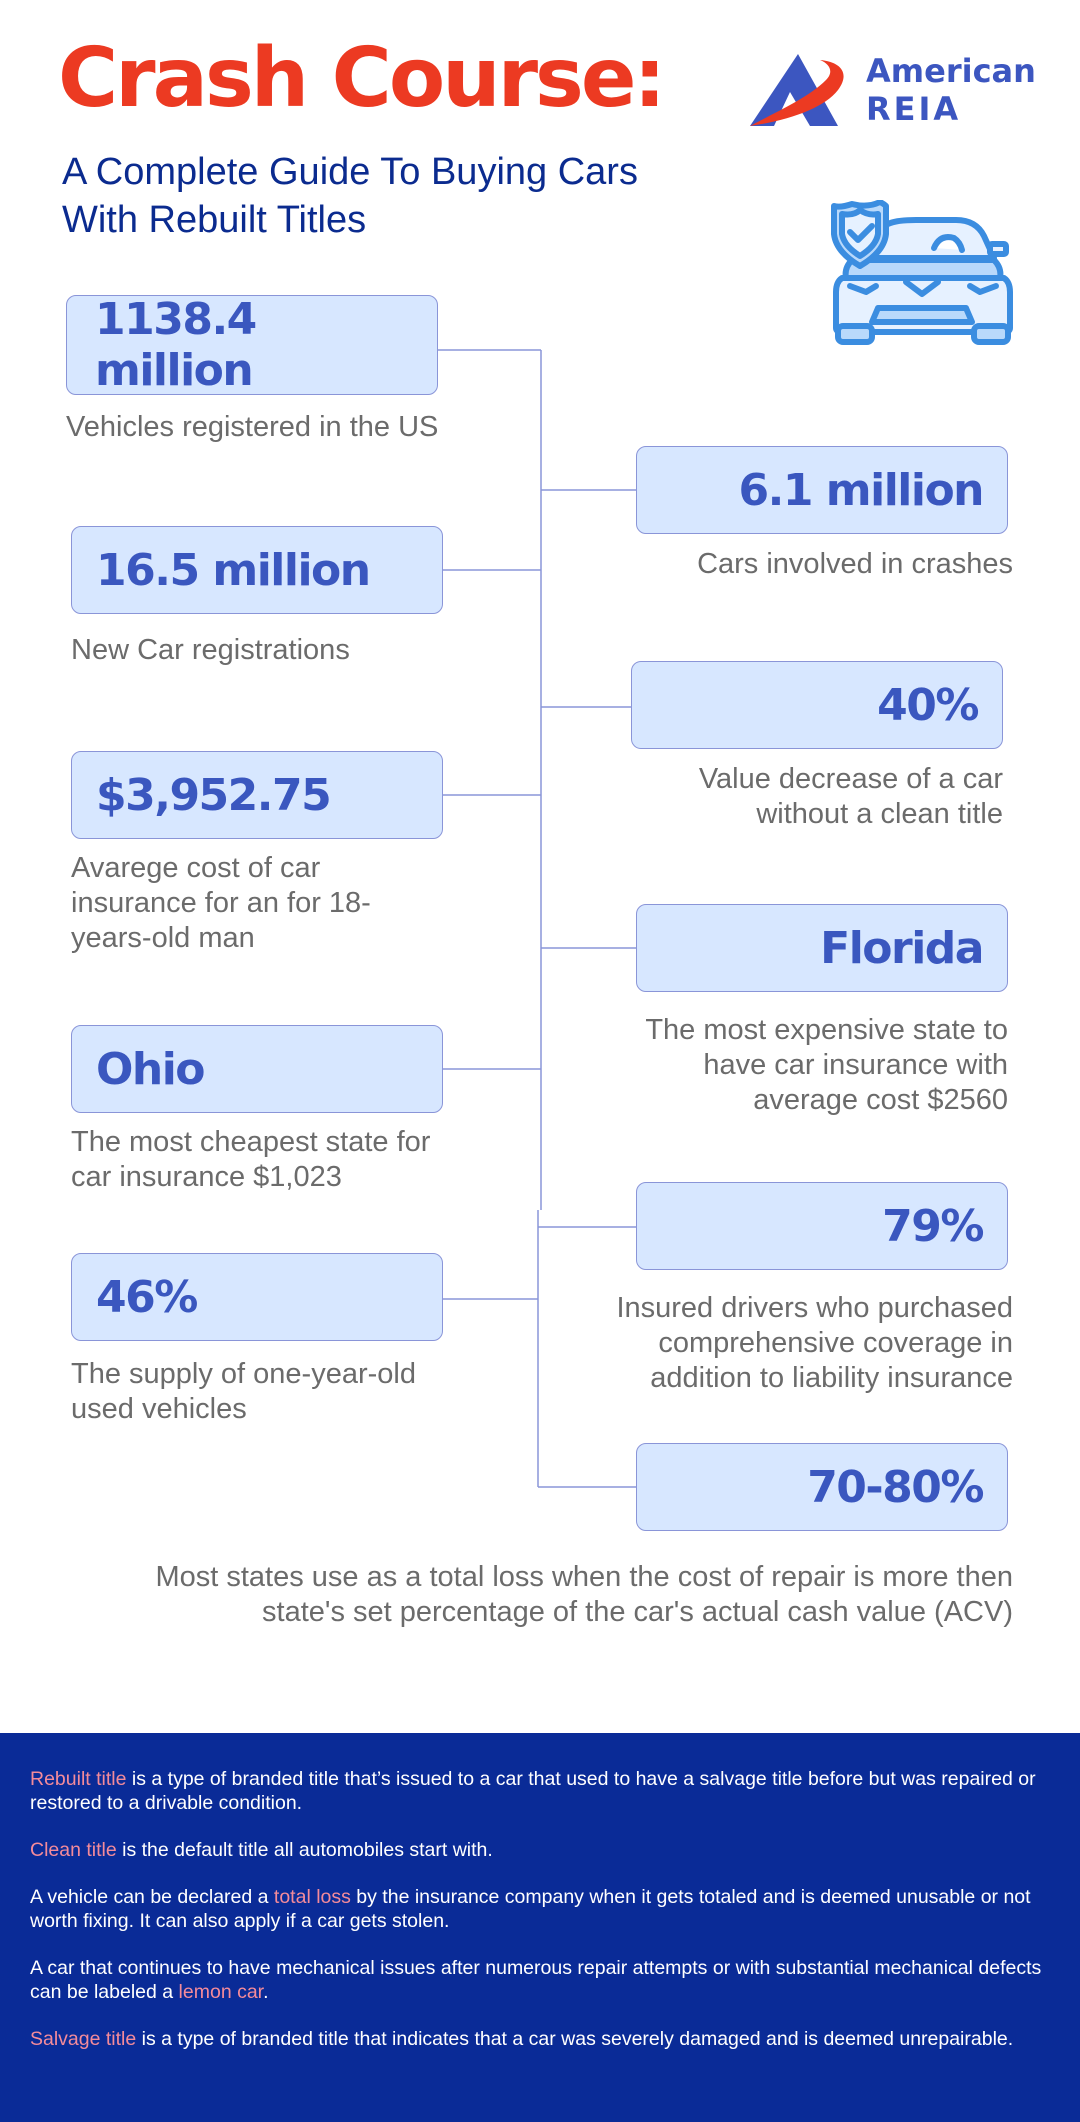 The width and height of the screenshot is (1080, 2122). Describe the element at coordinates (83, 2039) in the screenshot. I see `term-highlight: Salvage title` at that location.